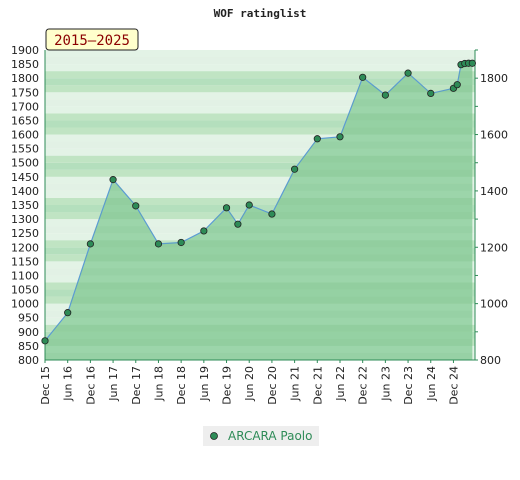  Describe the element at coordinates (214, 436) in the screenshot. I see `legend-marker` at that location.